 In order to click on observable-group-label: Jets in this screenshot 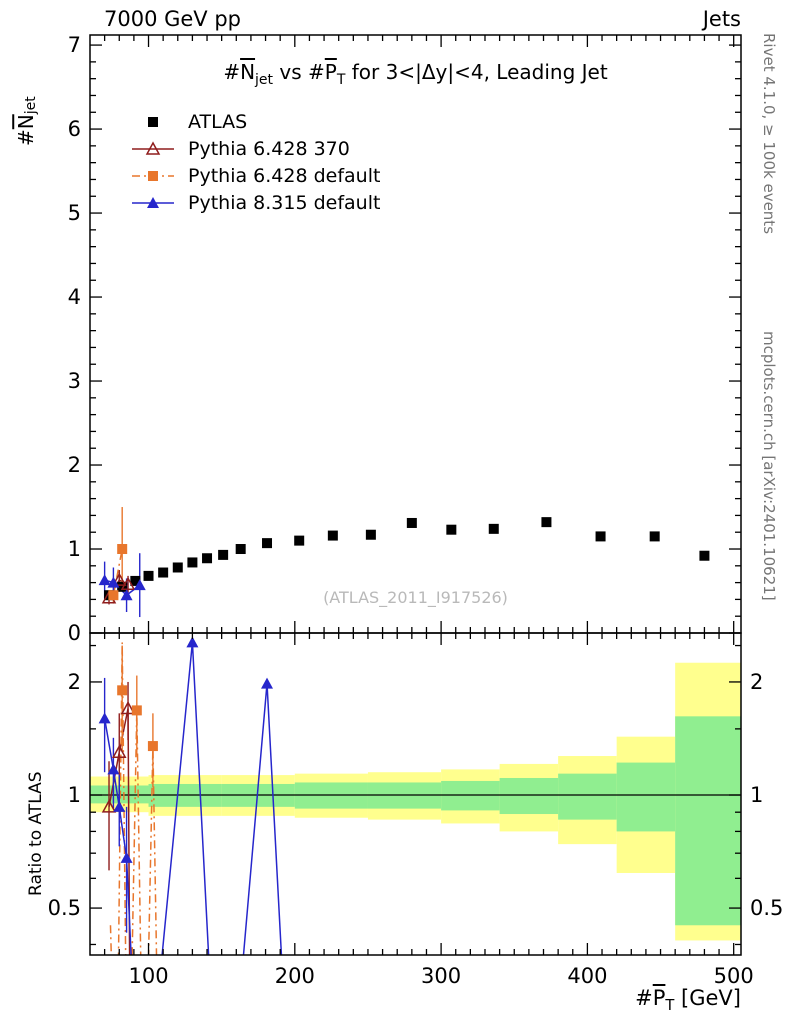, I will do `click(721, 19)`.